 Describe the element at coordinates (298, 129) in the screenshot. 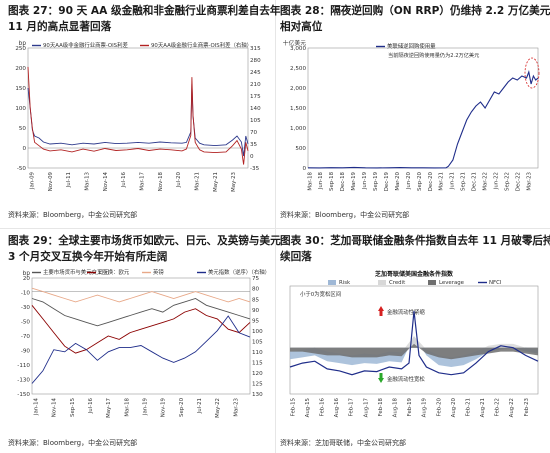

I see `c28-ytick-left-label: 1,000` at that location.